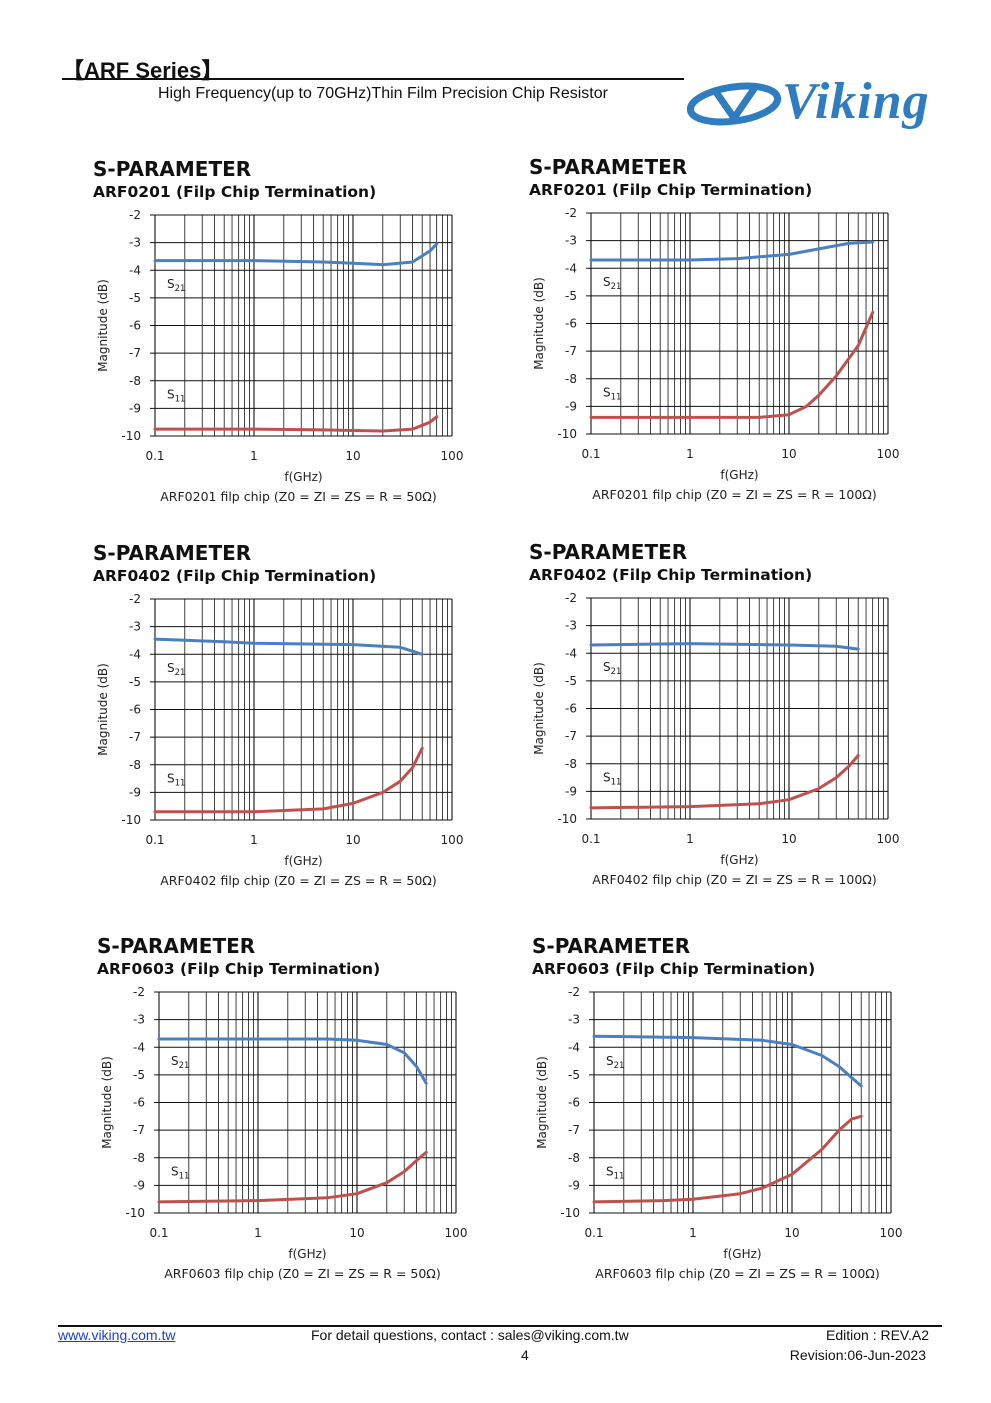 The height and width of the screenshot is (1403, 991). I want to click on chart-title: ARF0201 (Filp Chip Termination), so click(235, 192).